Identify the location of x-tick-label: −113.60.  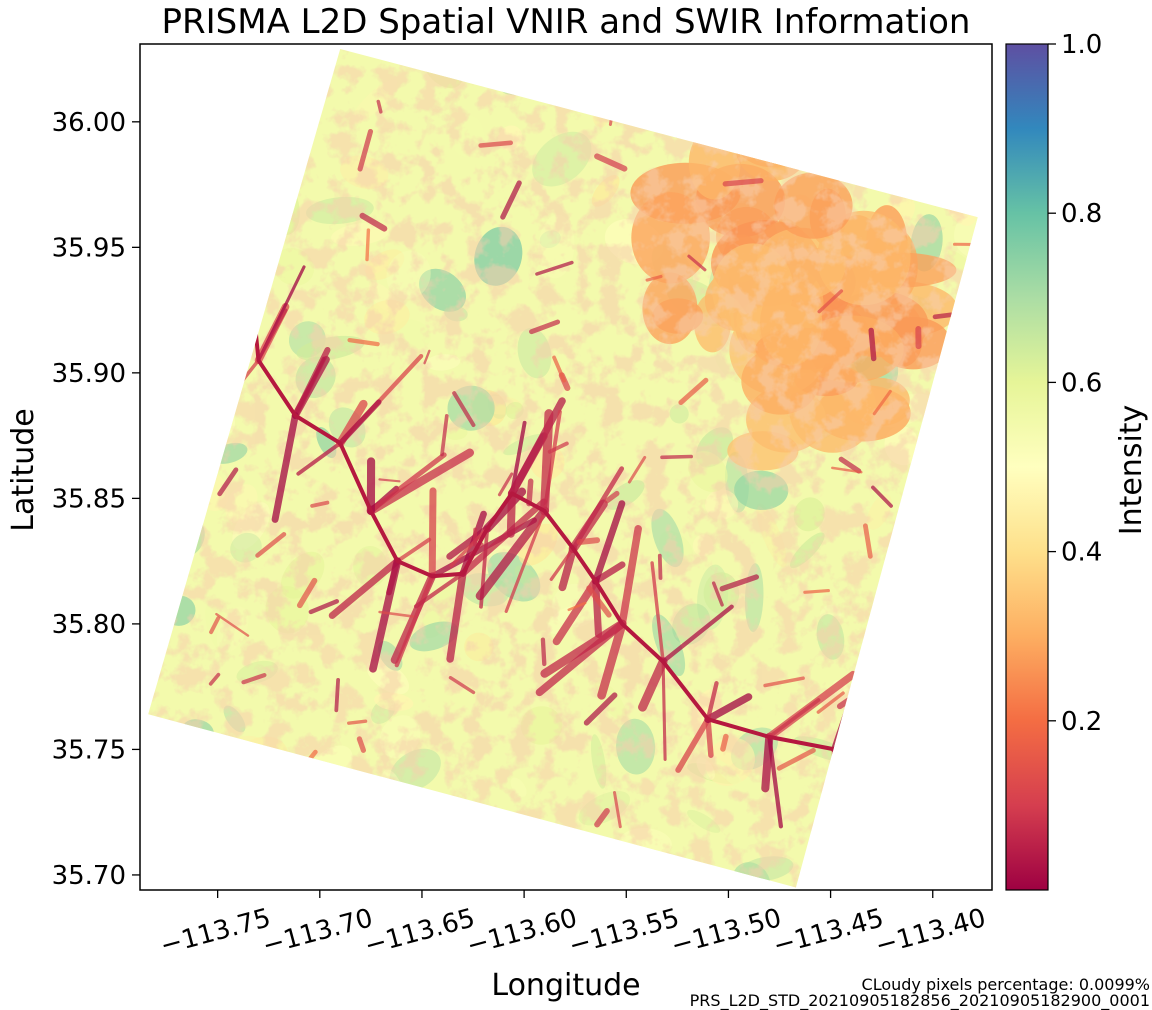
(522, 932).